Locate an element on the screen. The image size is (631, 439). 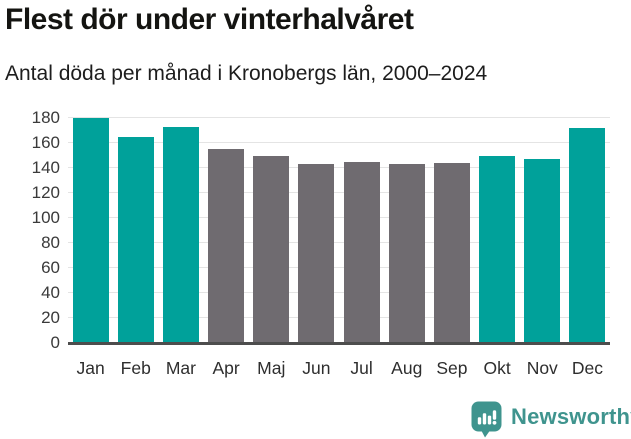
bar-feb is located at coordinates (135, 239).